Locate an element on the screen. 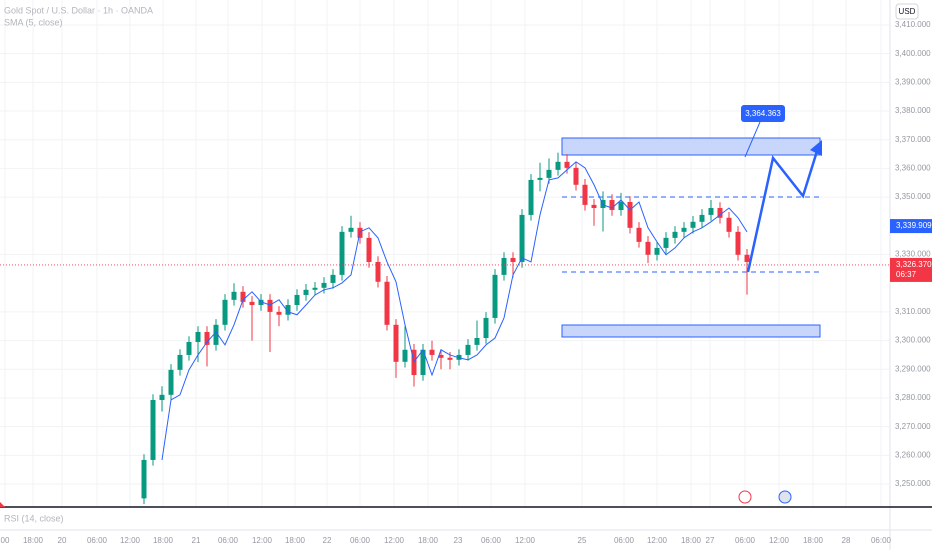 This screenshot has width=932, height=550. currency: USD is located at coordinates (907, 11).